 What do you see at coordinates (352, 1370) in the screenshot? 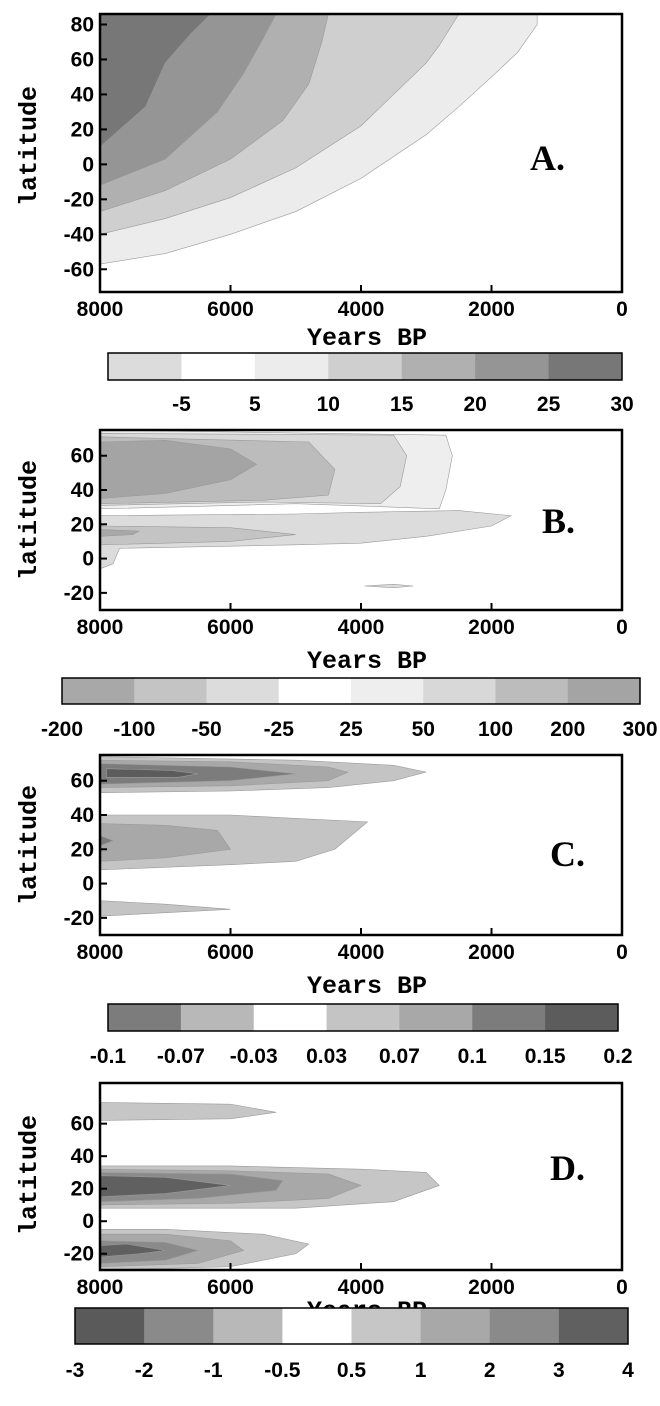
I see `colorbar-tick-label: 0.5` at bounding box center [352, 1370].